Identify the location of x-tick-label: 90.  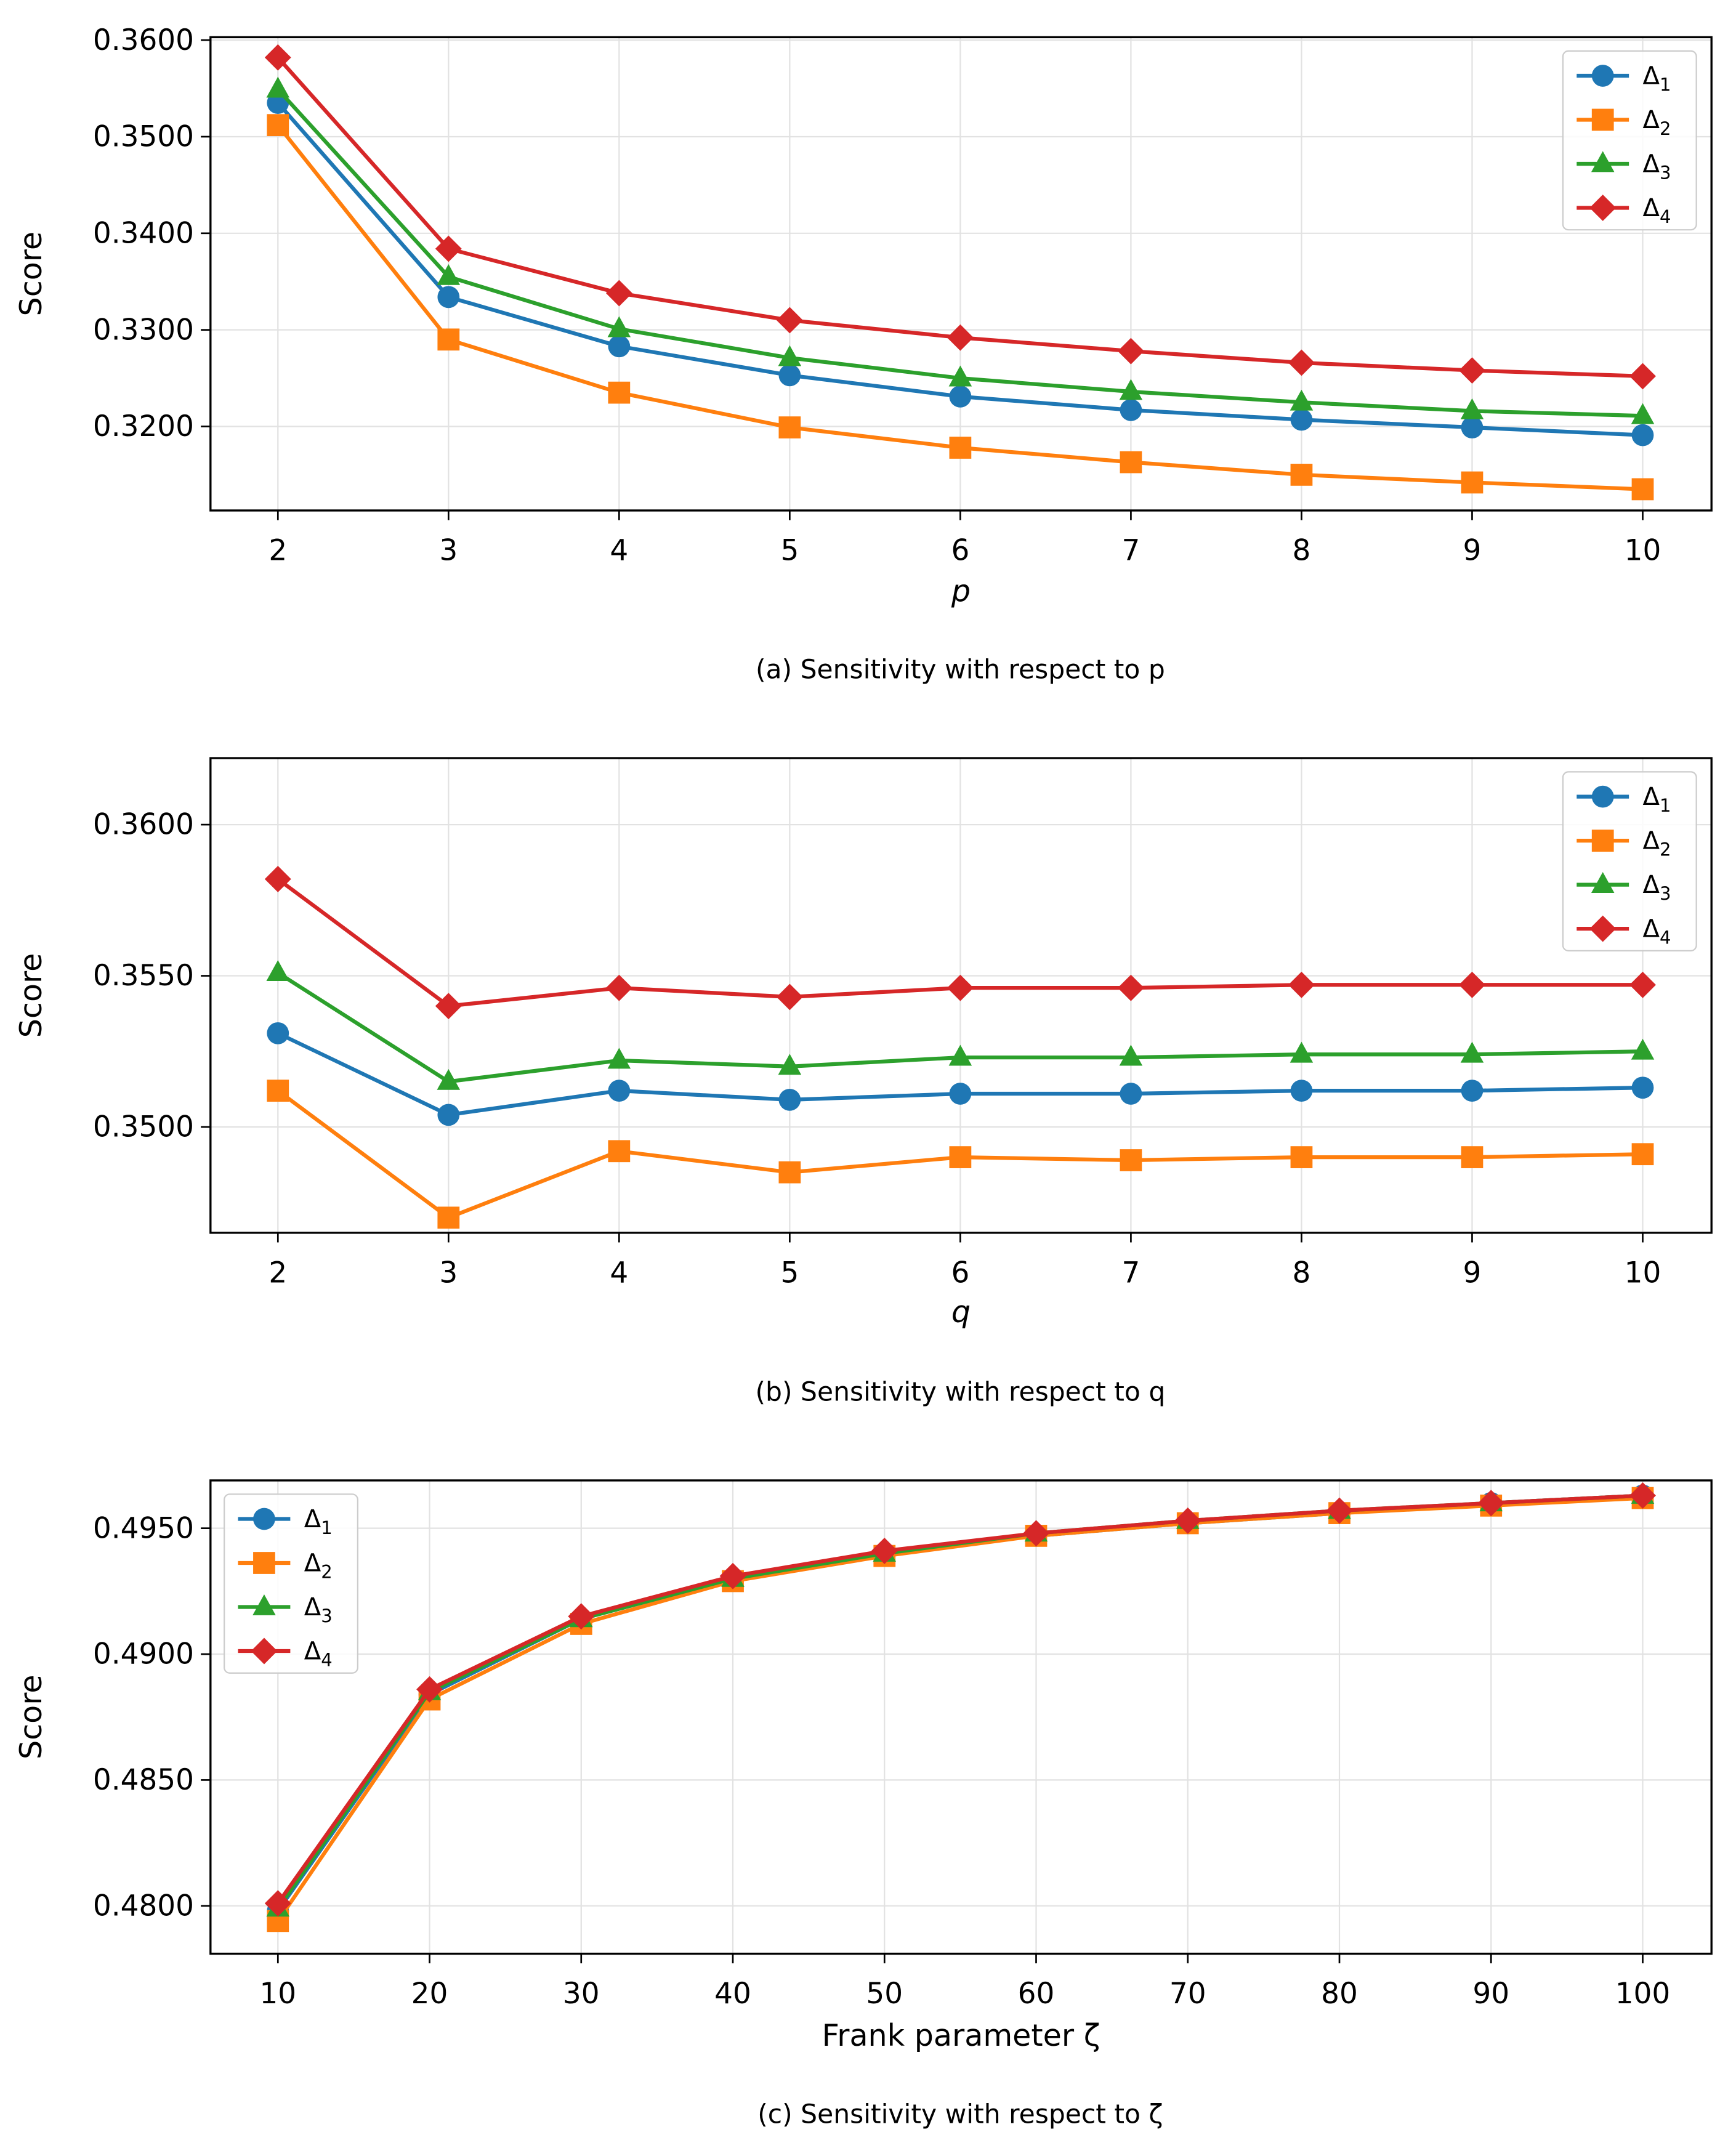
(1490, 1994).